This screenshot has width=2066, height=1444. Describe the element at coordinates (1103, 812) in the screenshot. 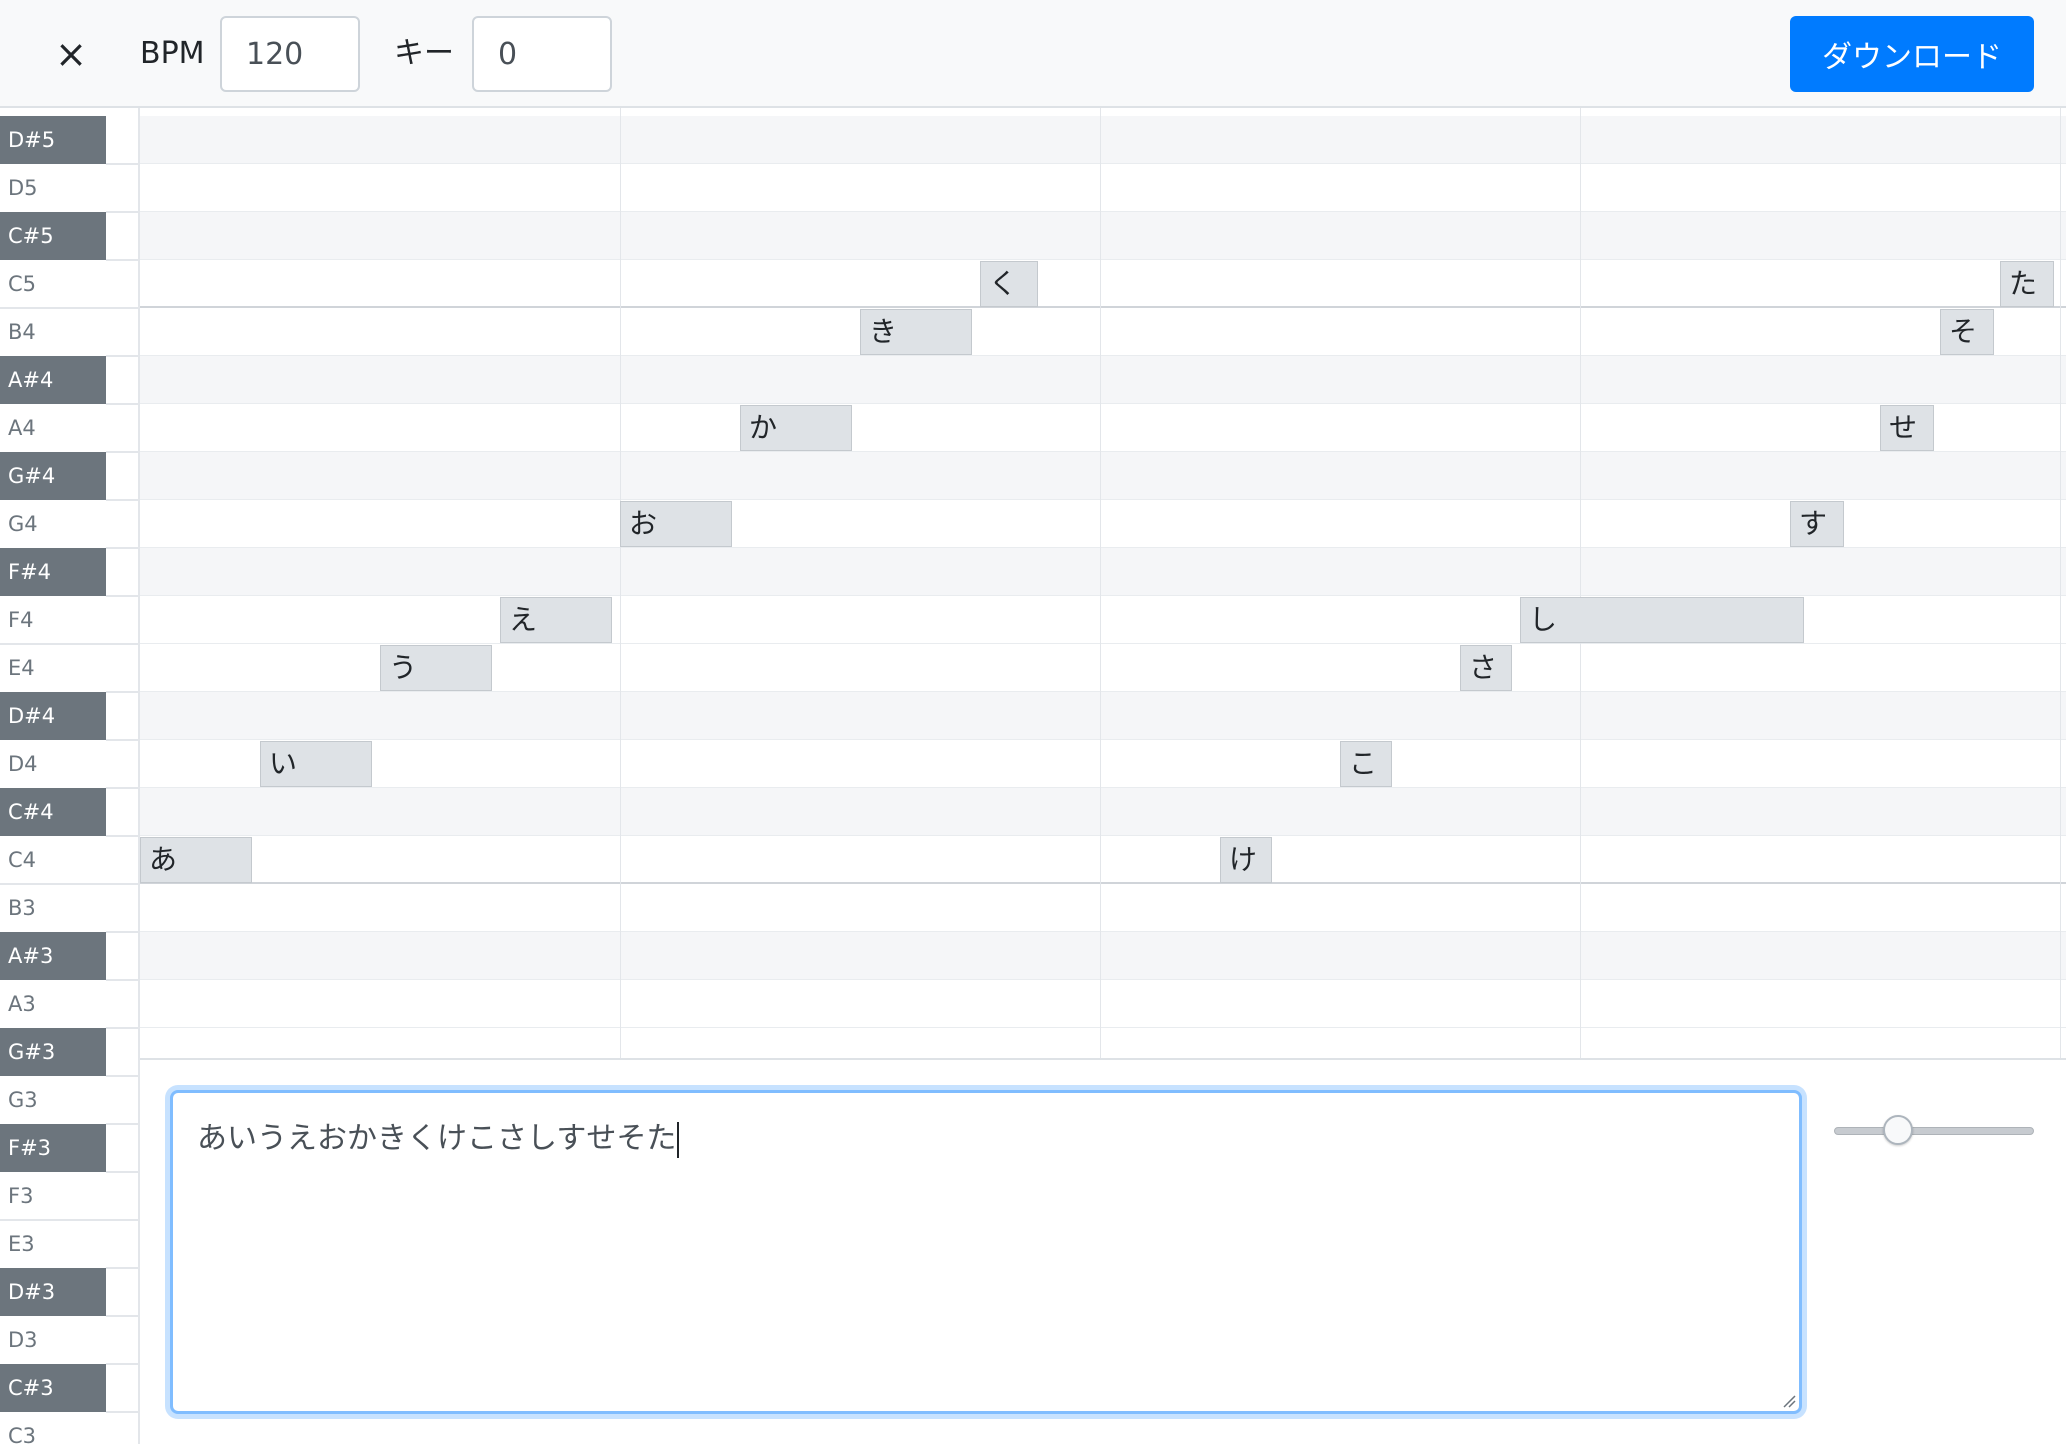

I see `grid-row-csharp4` at that location.